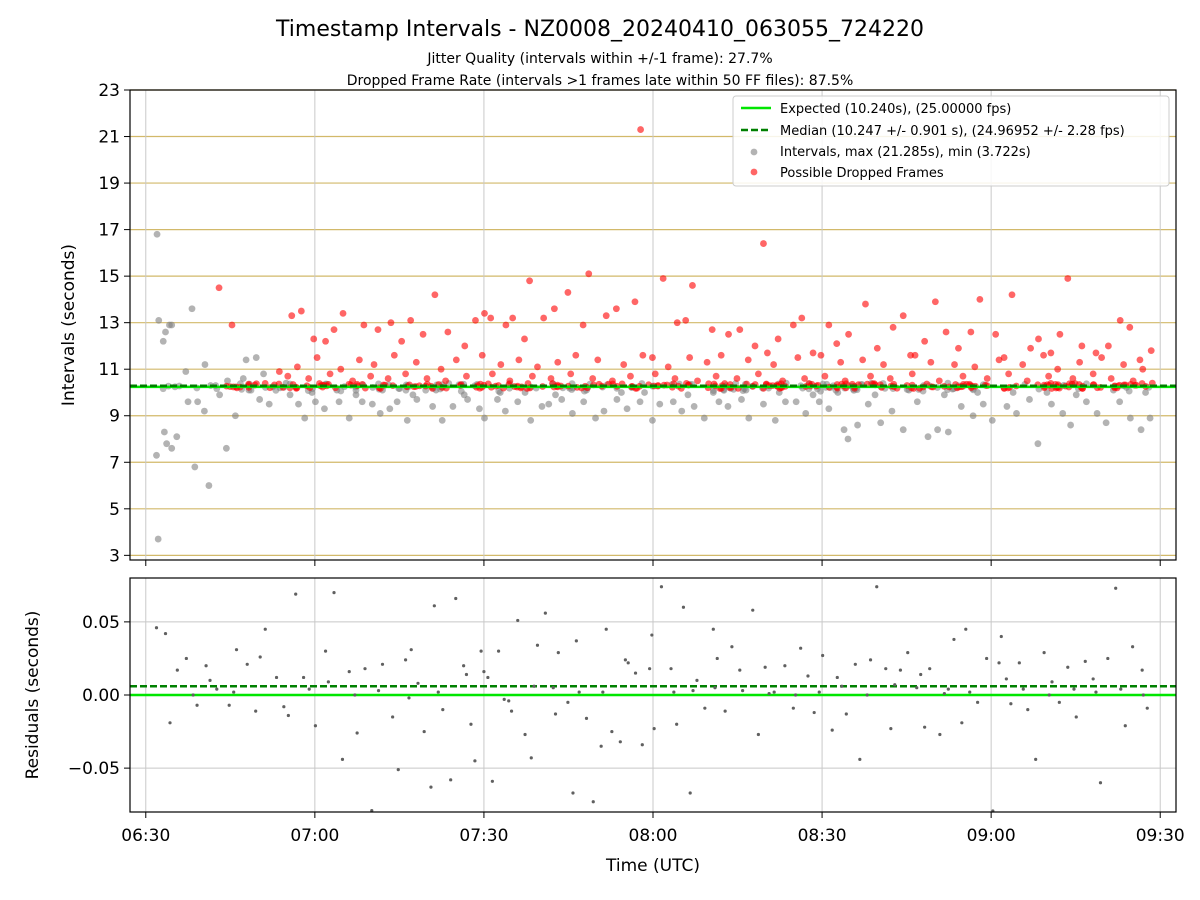 This screenshot has width=1200, height=900. I want to click on top-x-ticks, so click(653, 563).